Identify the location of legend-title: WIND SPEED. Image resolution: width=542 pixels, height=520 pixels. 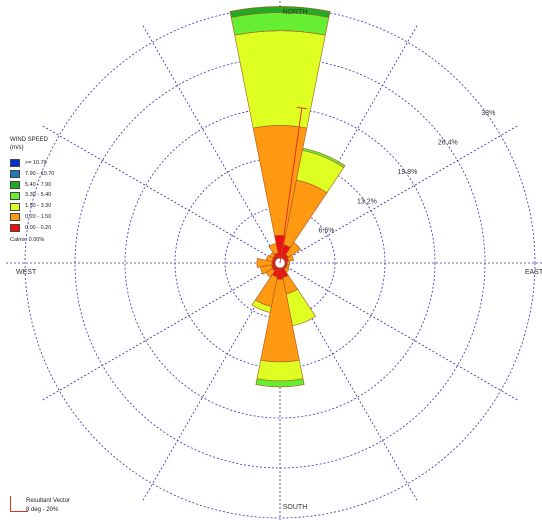
(29, 140).